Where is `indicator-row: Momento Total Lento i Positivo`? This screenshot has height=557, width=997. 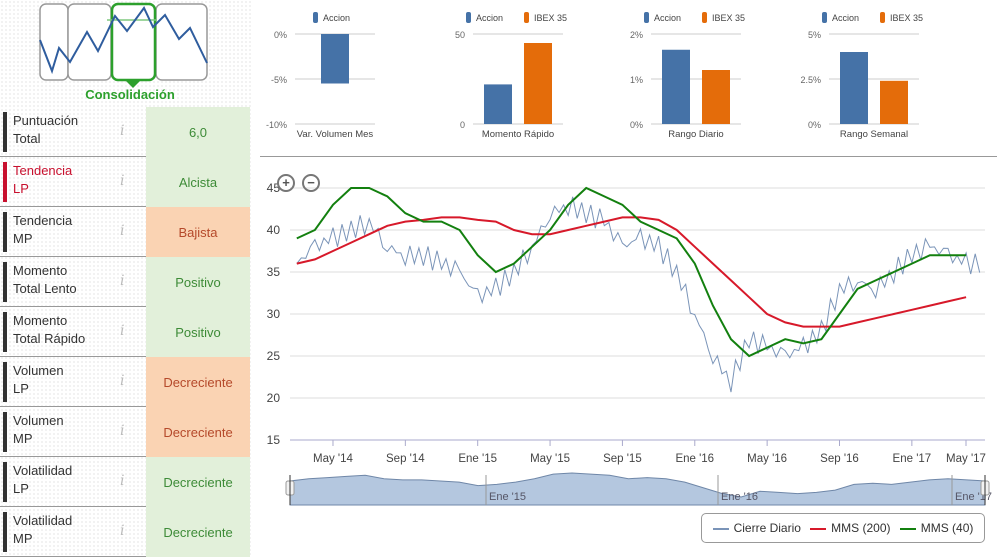
indicator-row: Momento Total Lento i Positivo is located at coordinates (125, 282).